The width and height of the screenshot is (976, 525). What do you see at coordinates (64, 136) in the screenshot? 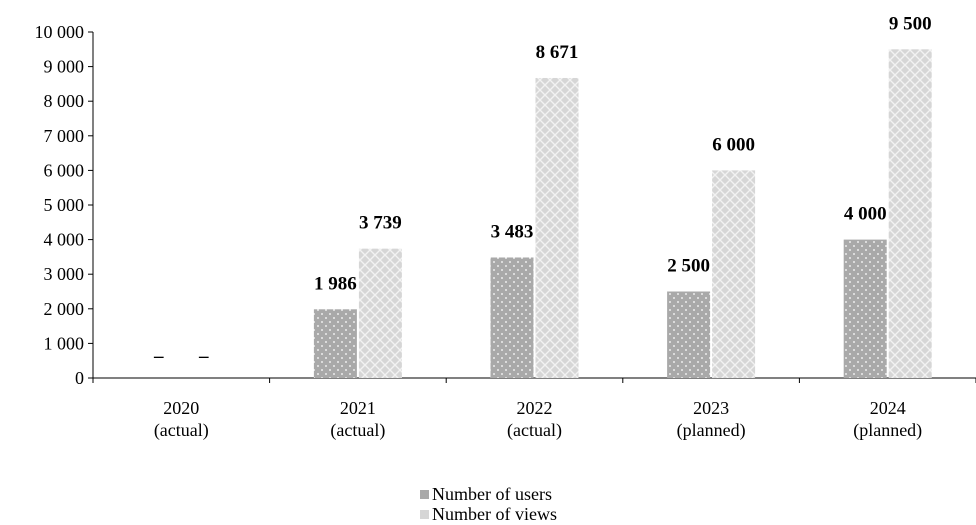
I see `y-tick-label: 7 000` at bounding box center [64, 136].